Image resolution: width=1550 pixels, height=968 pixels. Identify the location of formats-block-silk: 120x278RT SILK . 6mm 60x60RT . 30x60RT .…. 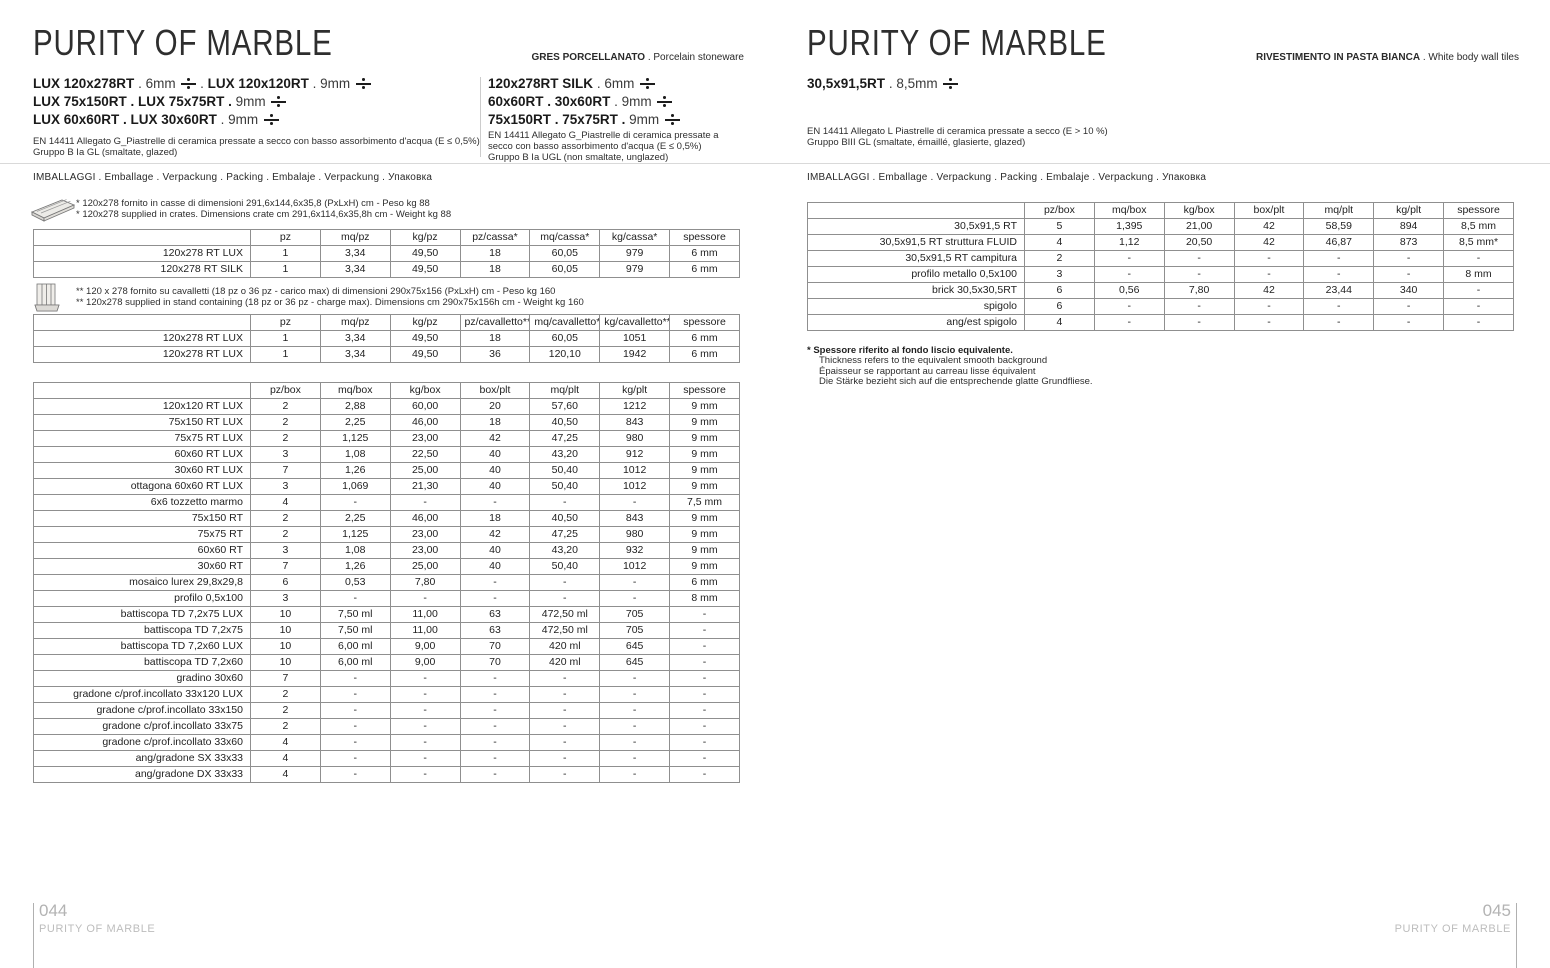
(584, 102).